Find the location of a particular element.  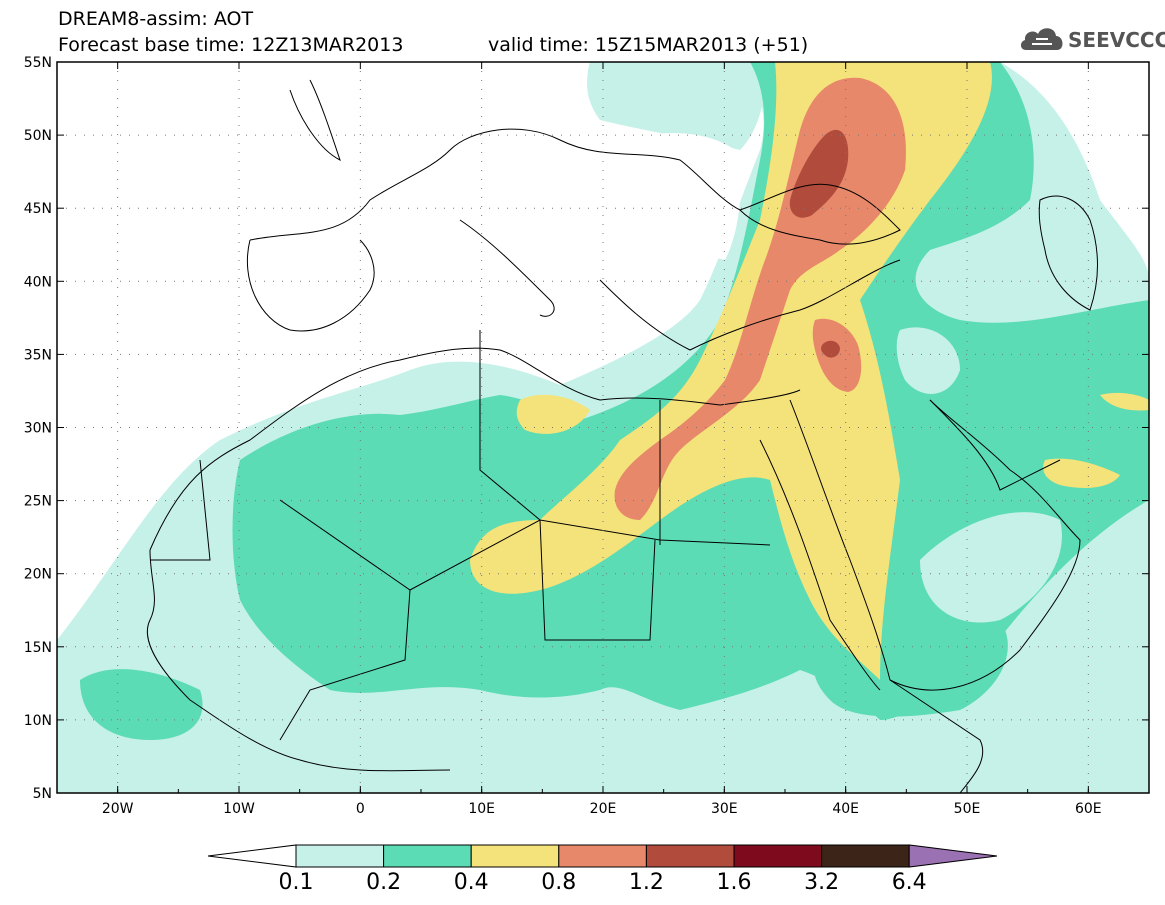

lat-axis-labels: 55N 50N 45N 40N 35N 30N 25N 20N 15N 10N 5N is located at coordinates (38, 428).